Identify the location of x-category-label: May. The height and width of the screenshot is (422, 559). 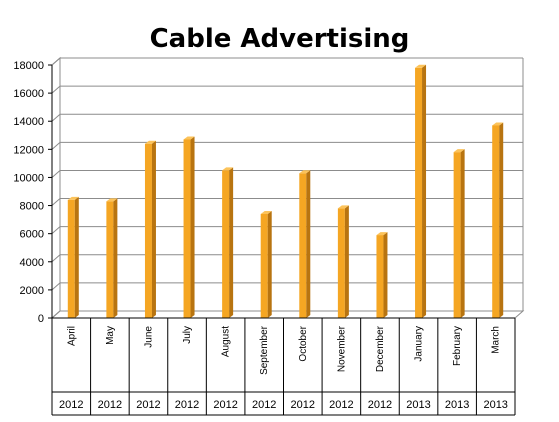
(110, 335).